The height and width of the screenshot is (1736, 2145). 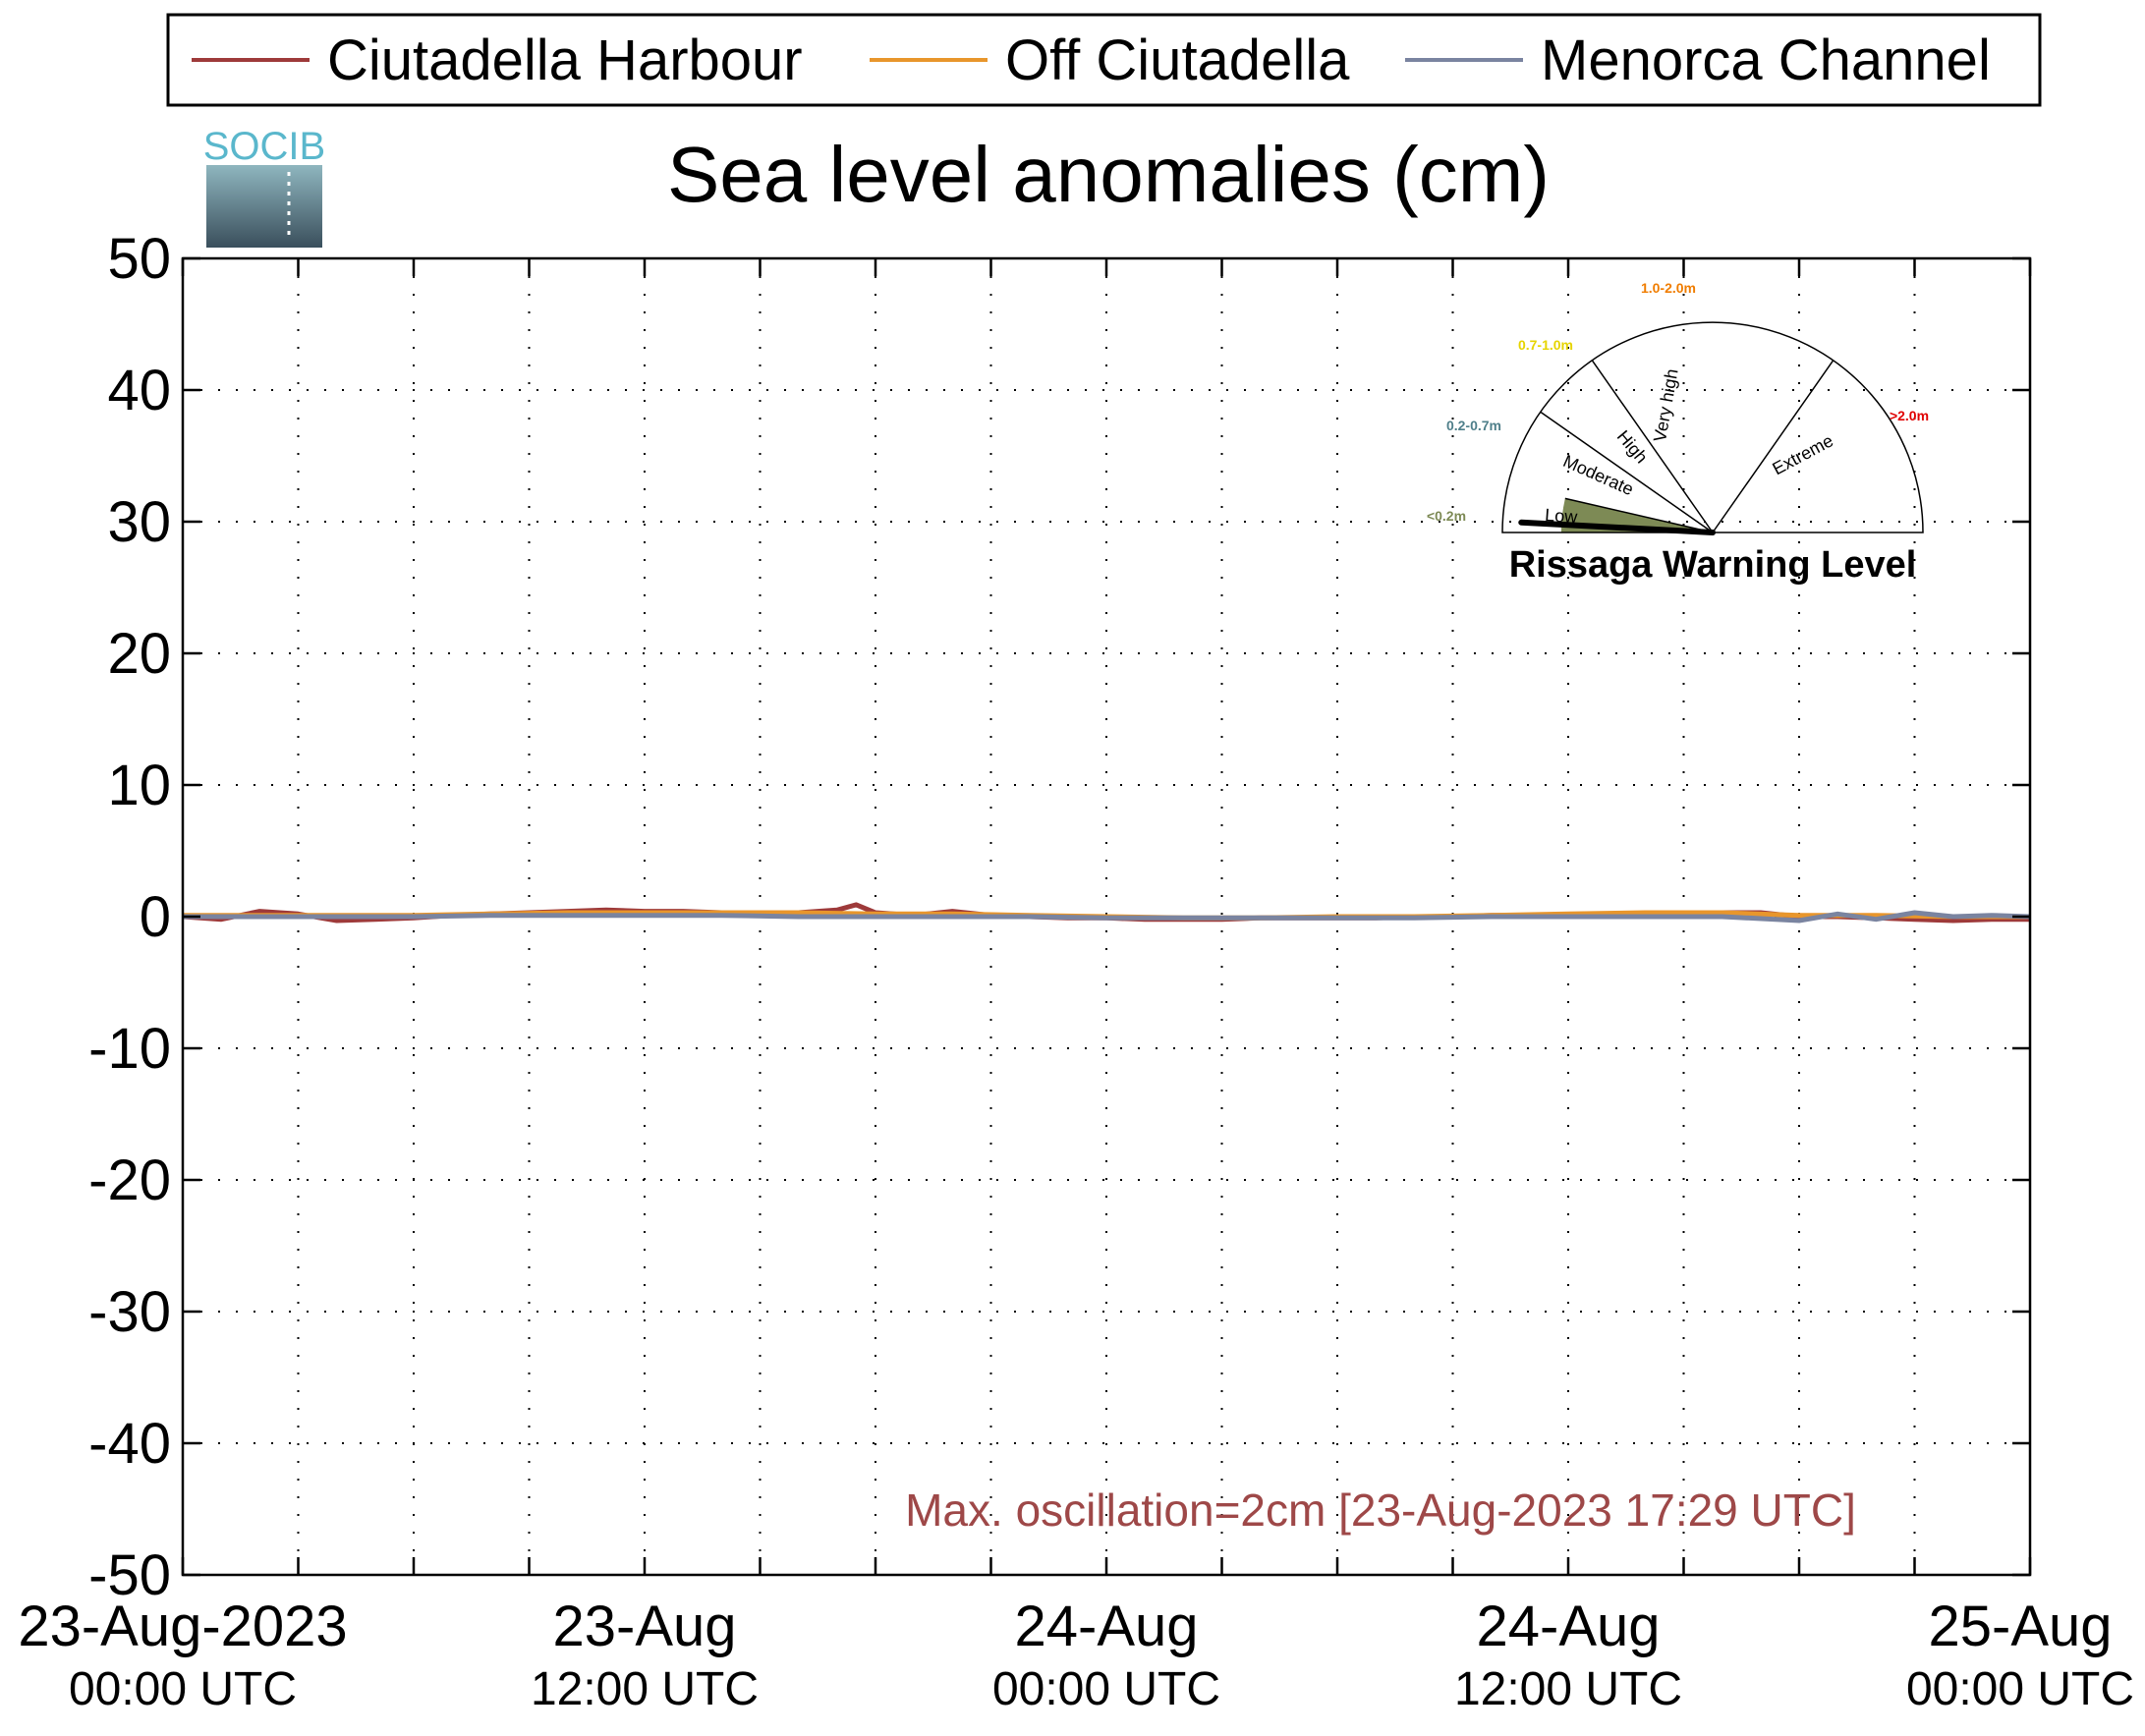 I want to click on y-tick-label: -30, so click(x=129, y=1312).